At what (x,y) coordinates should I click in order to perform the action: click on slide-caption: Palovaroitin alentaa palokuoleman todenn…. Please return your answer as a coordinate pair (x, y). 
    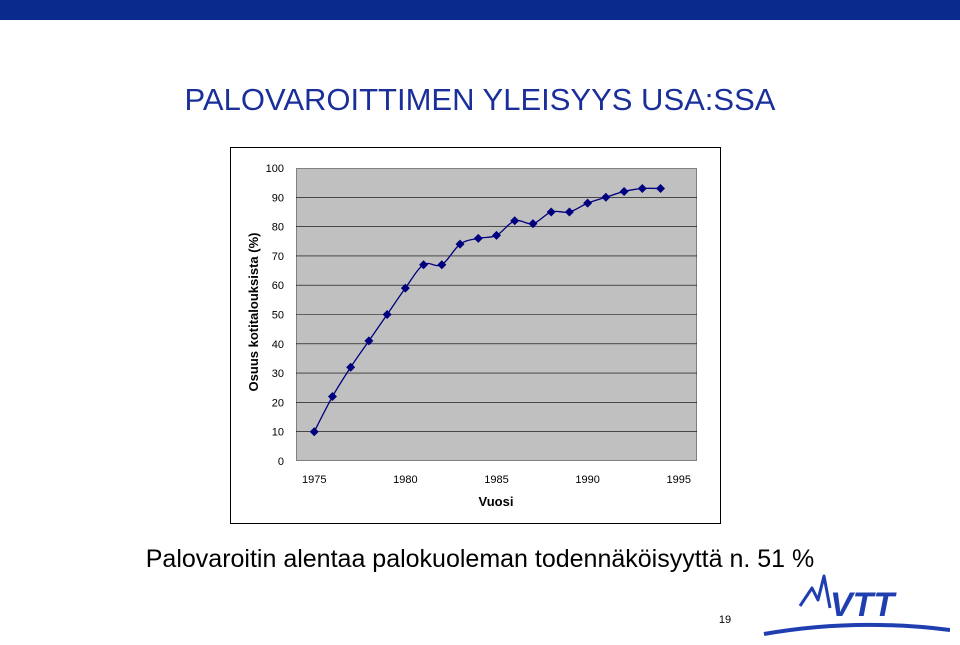
    Looking at the image, I should click on (480, 559).